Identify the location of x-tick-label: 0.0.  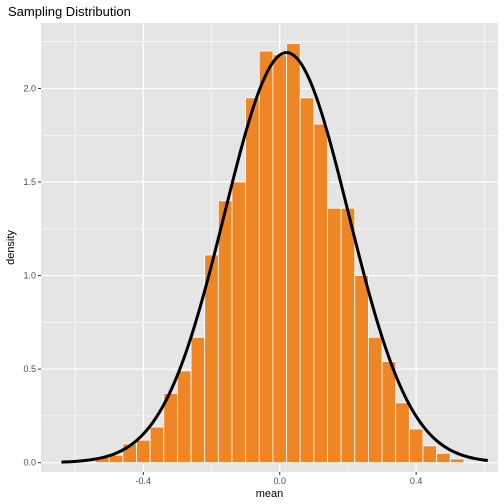
(279, 481).